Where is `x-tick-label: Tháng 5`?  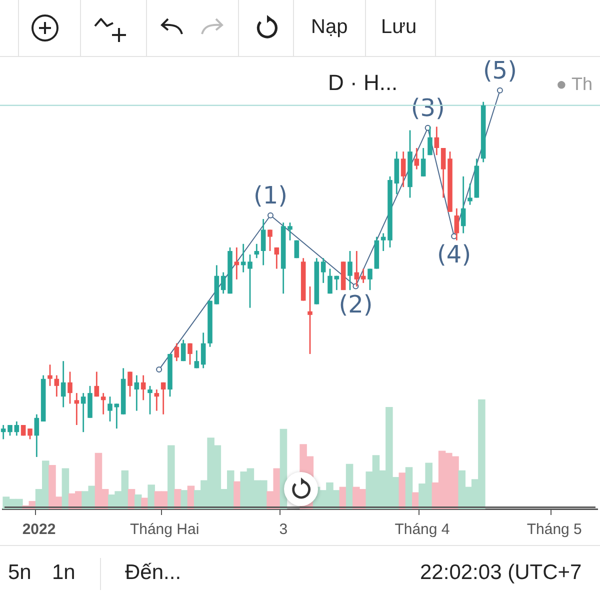
x-tick-label: Tháng 5 is located at coordinates (554, 529).